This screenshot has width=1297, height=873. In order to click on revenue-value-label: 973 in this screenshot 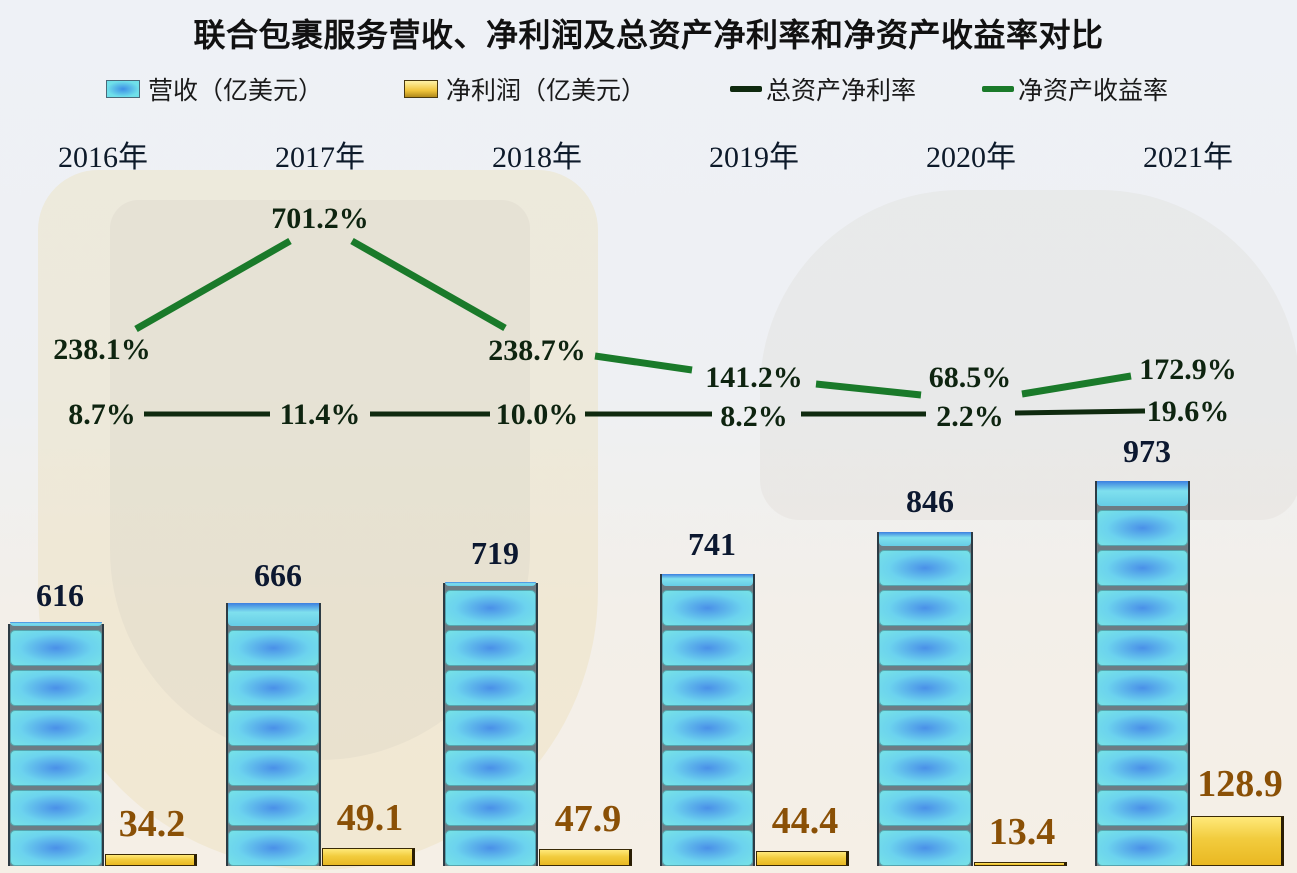, I will do `click(1147, 451)`.